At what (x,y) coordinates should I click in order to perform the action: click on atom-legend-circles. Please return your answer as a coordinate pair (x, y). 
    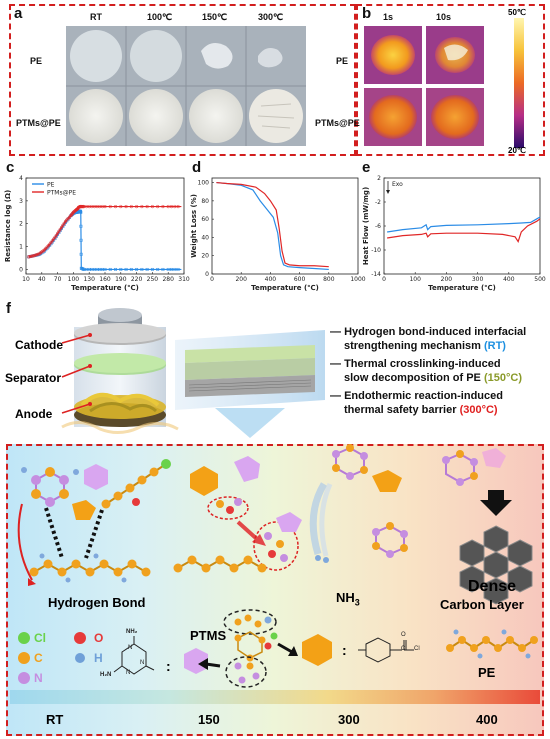
    Looking at the image, I should click on (52, 658).